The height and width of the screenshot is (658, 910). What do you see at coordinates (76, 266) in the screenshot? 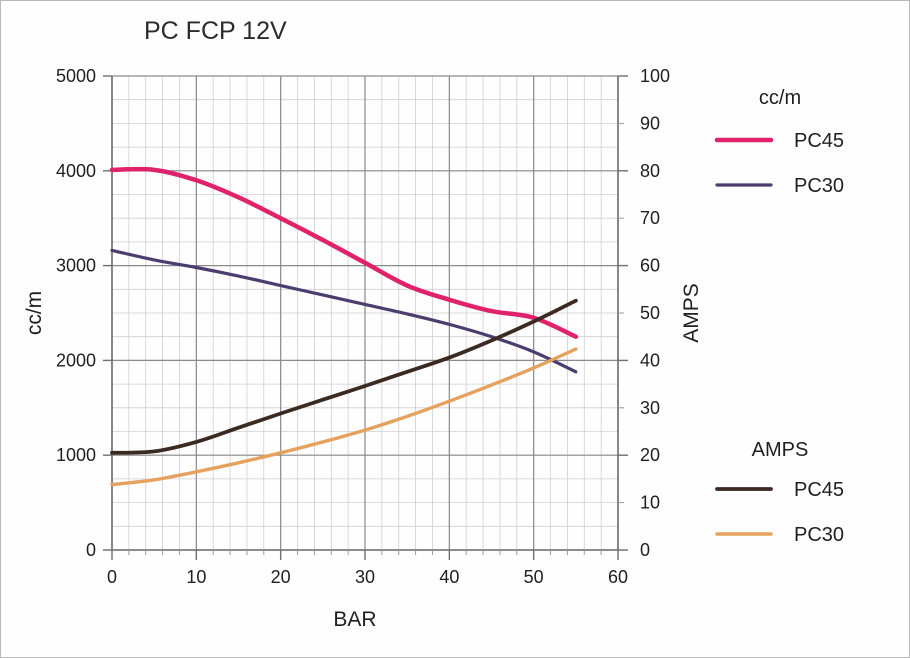
I see `y-axis-tick-label: 3000` at bounding box center [76, 266].